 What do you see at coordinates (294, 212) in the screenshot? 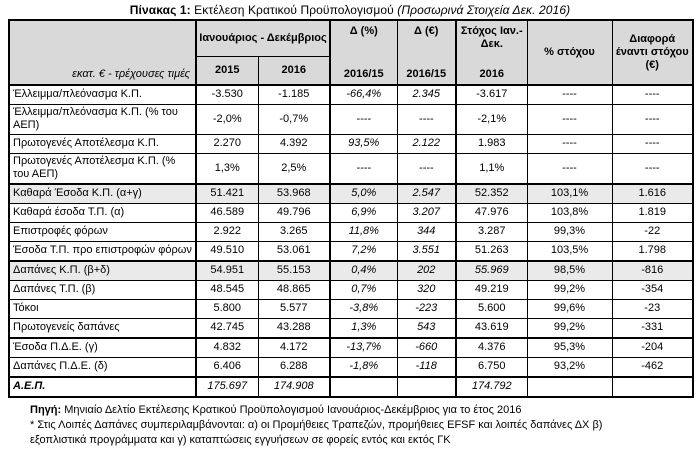
I see `table-cell: 49.796` at bounding box center [294, 212].